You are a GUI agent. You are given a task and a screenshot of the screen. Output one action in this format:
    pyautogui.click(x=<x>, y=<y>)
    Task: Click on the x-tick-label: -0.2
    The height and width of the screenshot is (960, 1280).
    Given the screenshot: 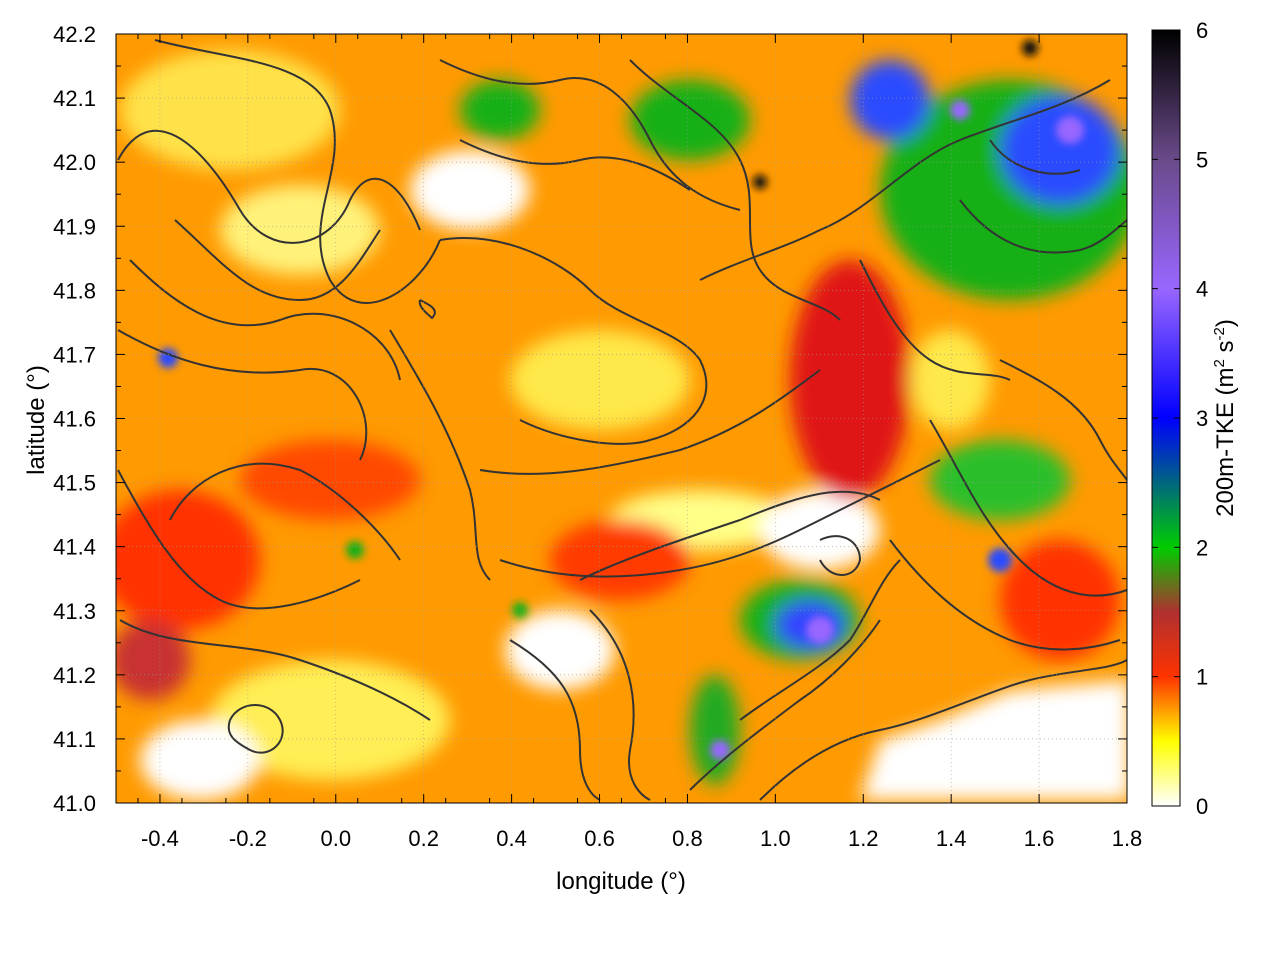 What is the action you would take?
    pyautogui.click(x=248, y=838)
    